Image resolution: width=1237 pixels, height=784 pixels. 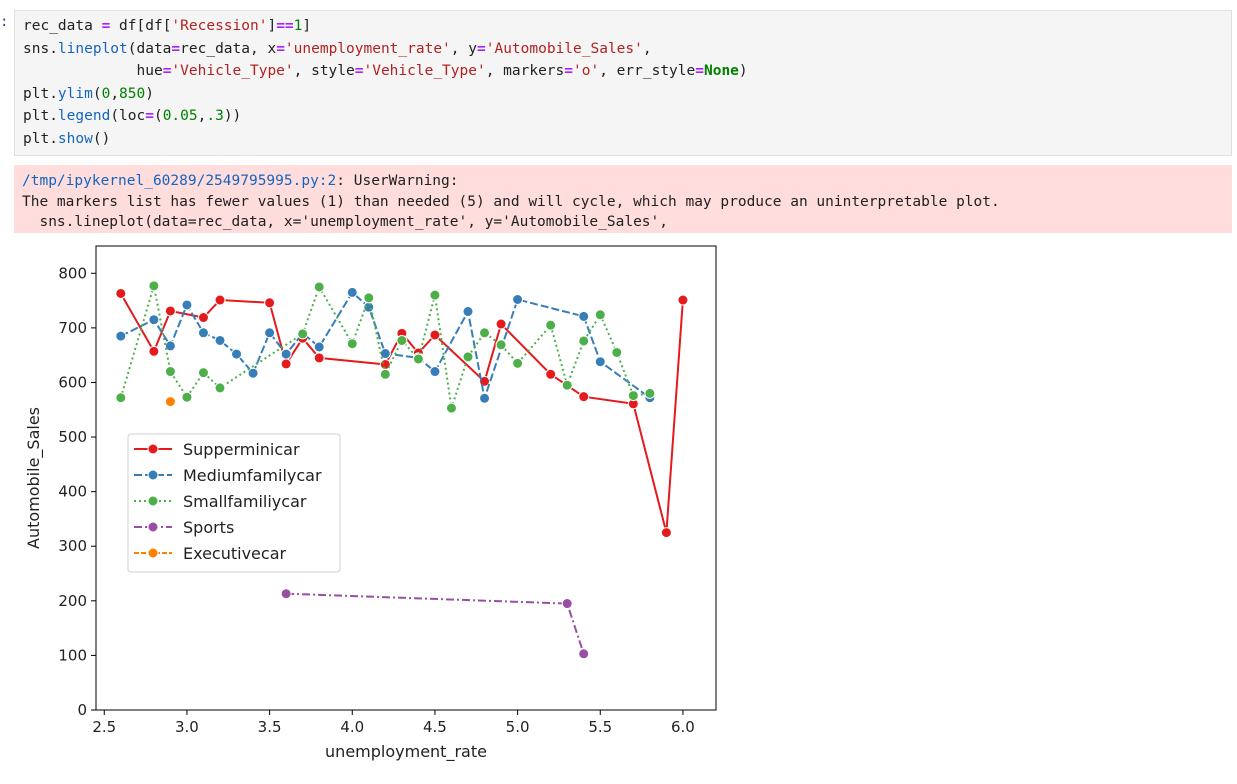 What do you see at coordinates (623, 26) in the screenshot?
I see `code-line: rec_data = df[df['Recession']==1]` at bounding box center [623, 26].